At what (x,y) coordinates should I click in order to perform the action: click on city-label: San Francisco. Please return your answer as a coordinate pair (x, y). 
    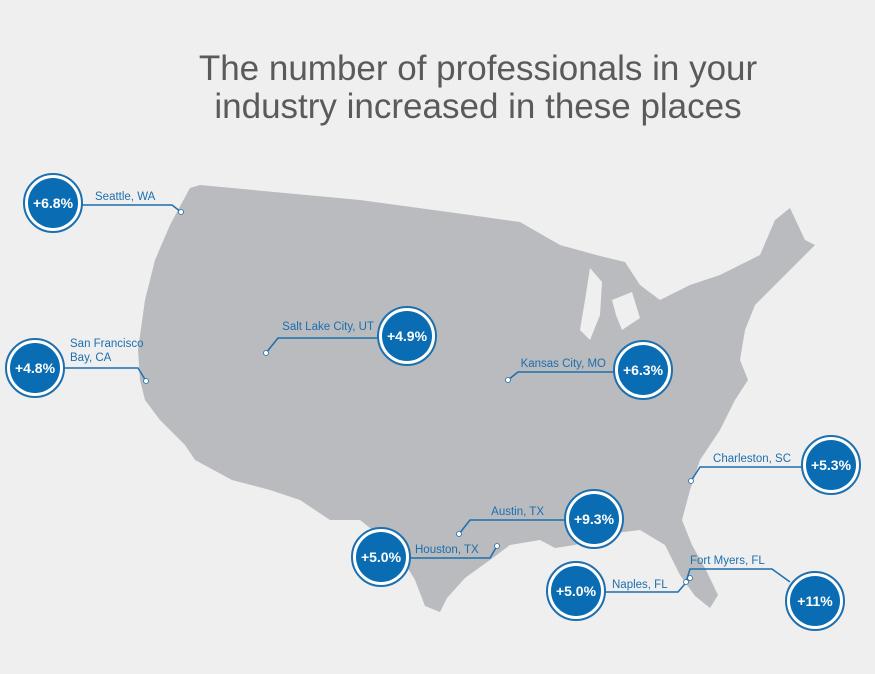
    Looking at the image, I should click on (107, 344).